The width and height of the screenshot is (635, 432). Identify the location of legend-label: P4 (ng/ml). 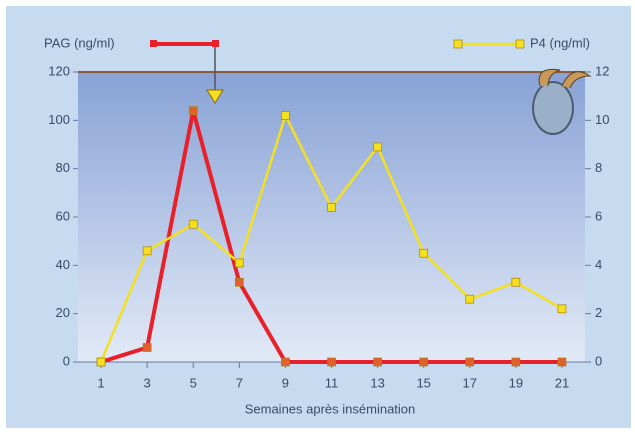
(560, 42).